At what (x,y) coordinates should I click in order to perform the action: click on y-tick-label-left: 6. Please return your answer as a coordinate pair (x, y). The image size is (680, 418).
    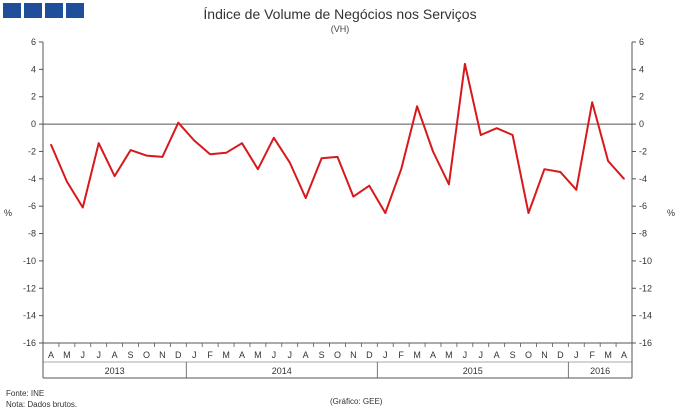
    Looking at the image, I should click on (33, 42).